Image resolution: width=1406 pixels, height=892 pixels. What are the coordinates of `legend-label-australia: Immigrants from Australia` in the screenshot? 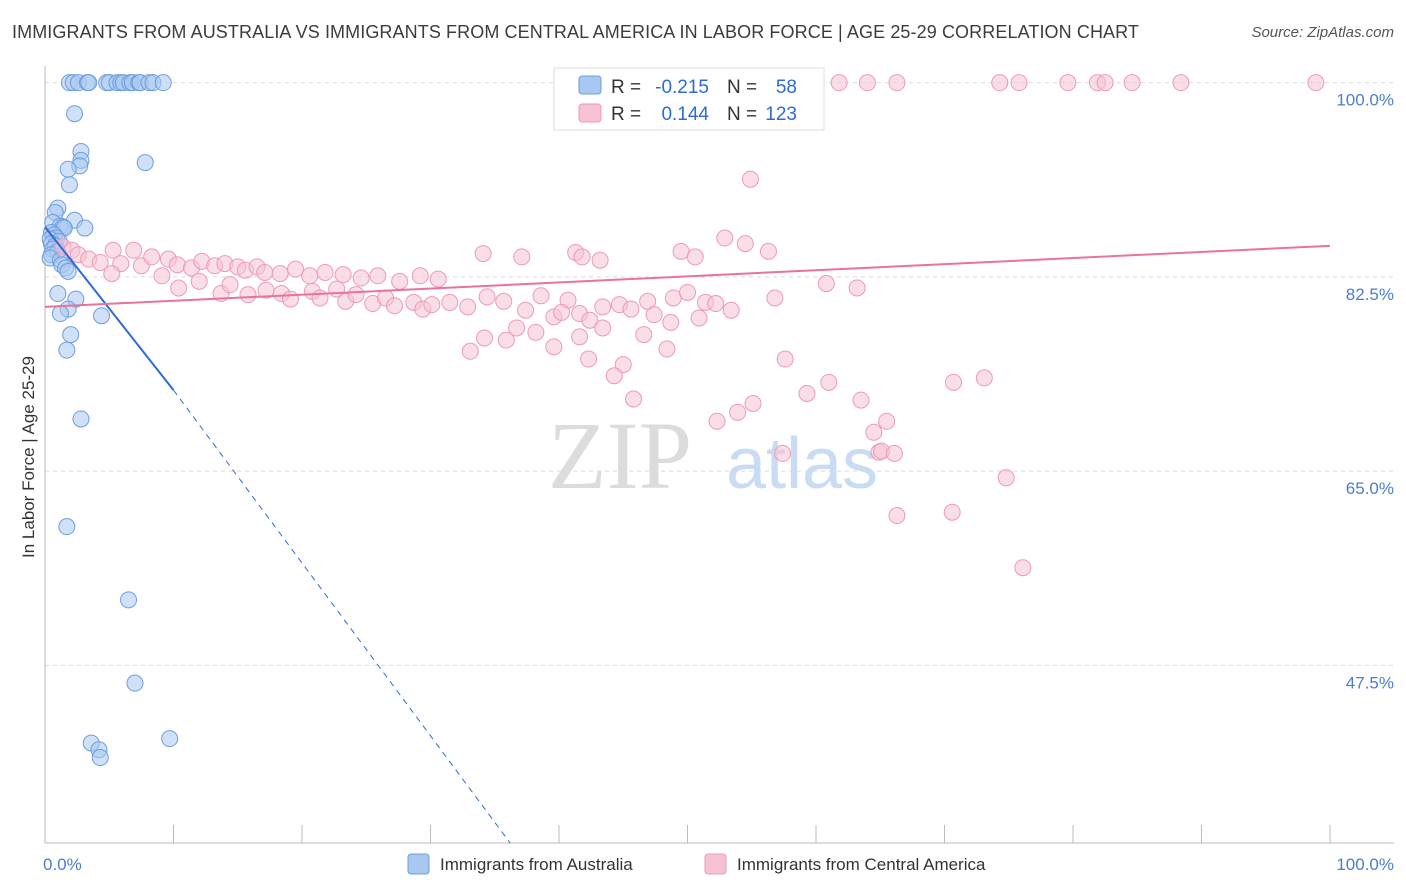 It's located at (536, 864).